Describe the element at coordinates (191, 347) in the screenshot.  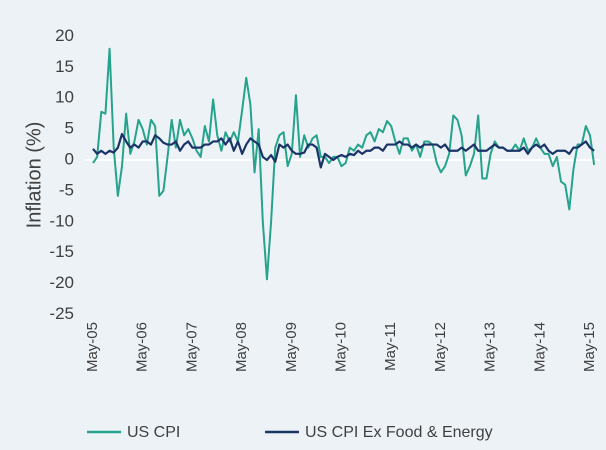
I see `x-tick-label: May-07` at that location.